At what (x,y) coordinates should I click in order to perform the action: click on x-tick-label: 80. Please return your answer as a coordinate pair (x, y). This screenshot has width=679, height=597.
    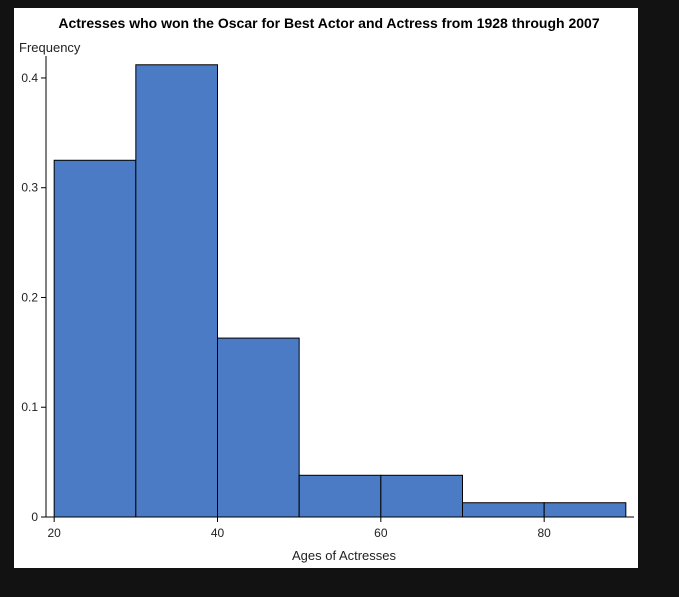
    Looking at the image, I should click on (544, 533).